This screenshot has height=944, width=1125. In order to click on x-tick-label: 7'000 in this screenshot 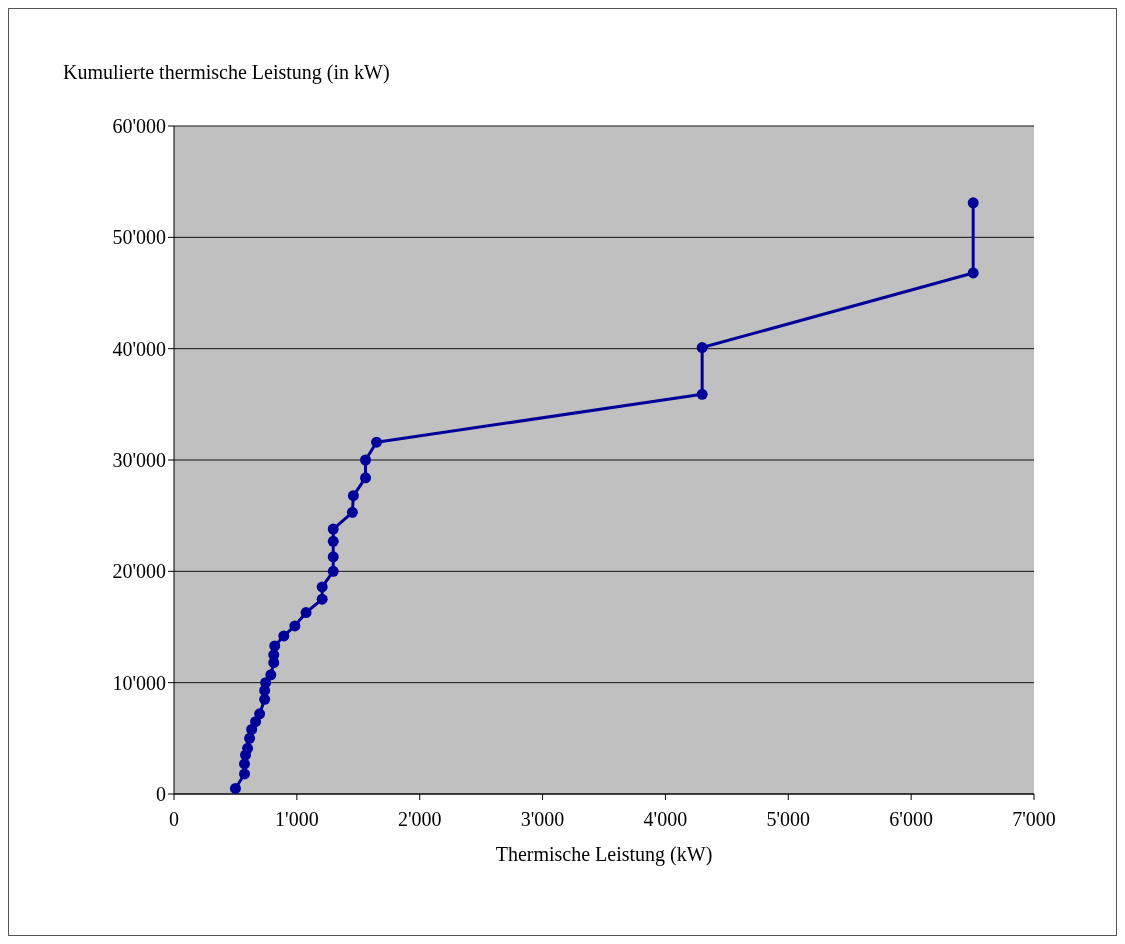, I will do `click(1034, 819)`.